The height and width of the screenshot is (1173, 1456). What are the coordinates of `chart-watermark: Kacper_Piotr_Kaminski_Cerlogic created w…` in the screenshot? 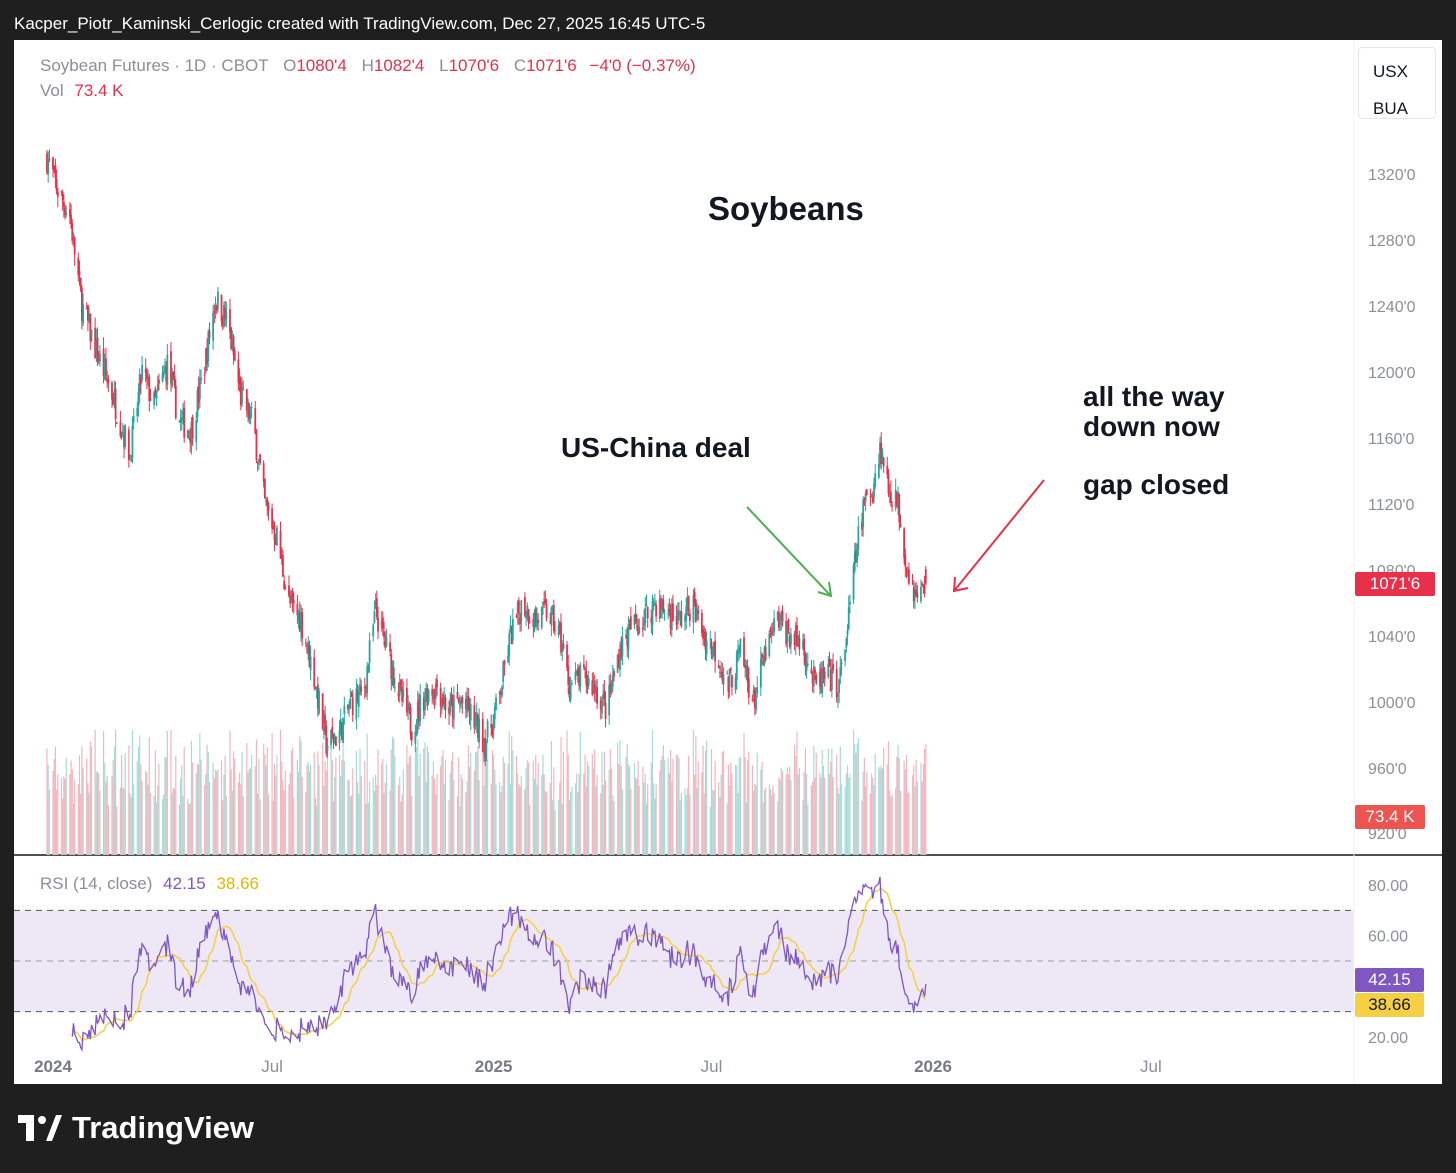 It's located at (360, 23).